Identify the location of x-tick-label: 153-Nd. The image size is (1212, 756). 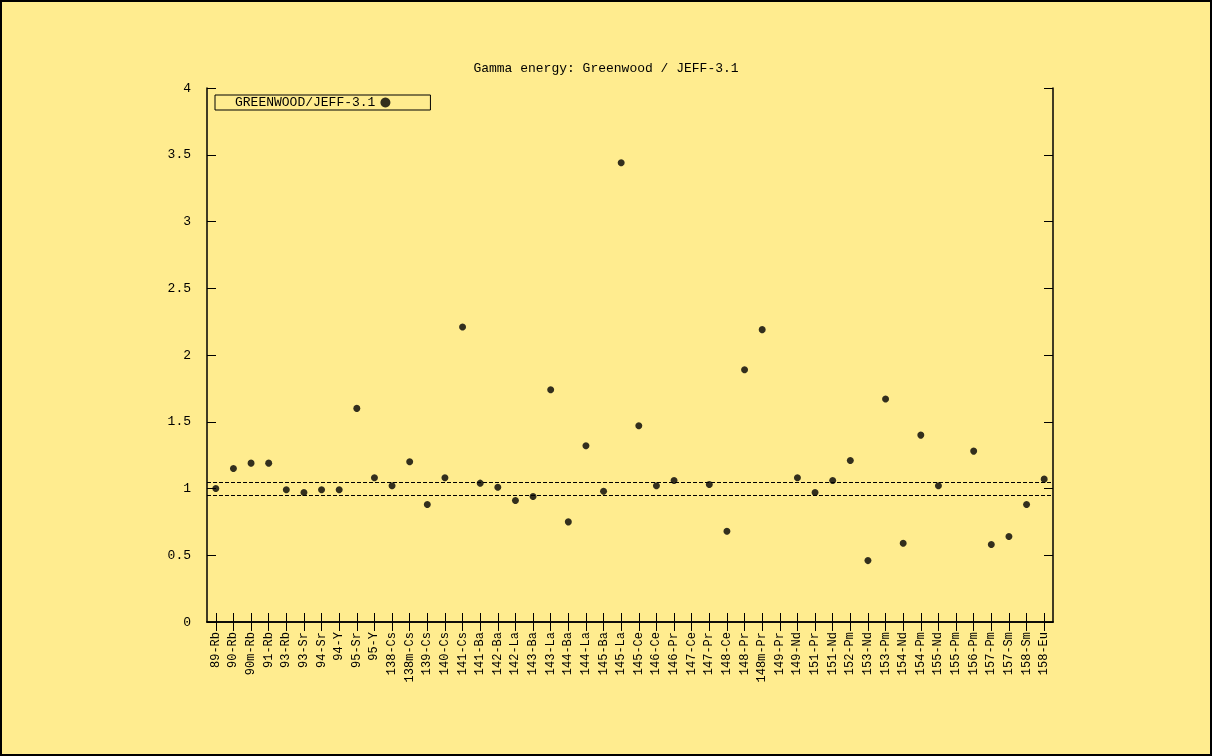
(867, 654).